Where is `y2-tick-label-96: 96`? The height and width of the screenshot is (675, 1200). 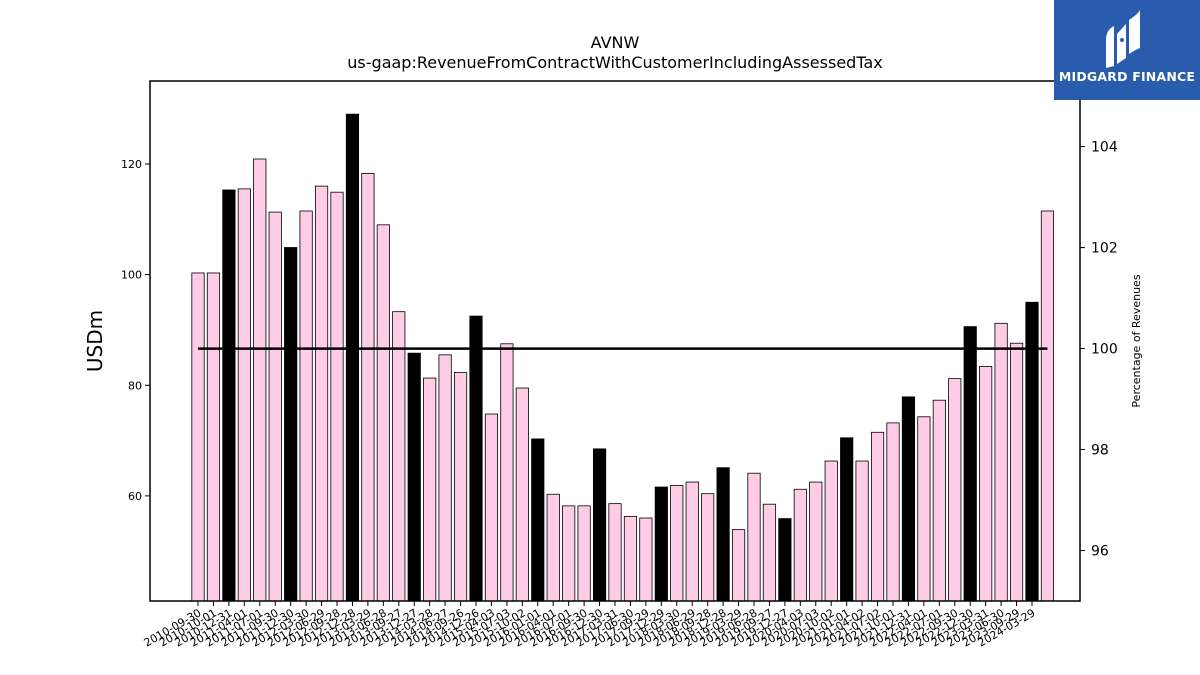 y2-tick-label-96: 96 is located at coordinates (1100, 552).